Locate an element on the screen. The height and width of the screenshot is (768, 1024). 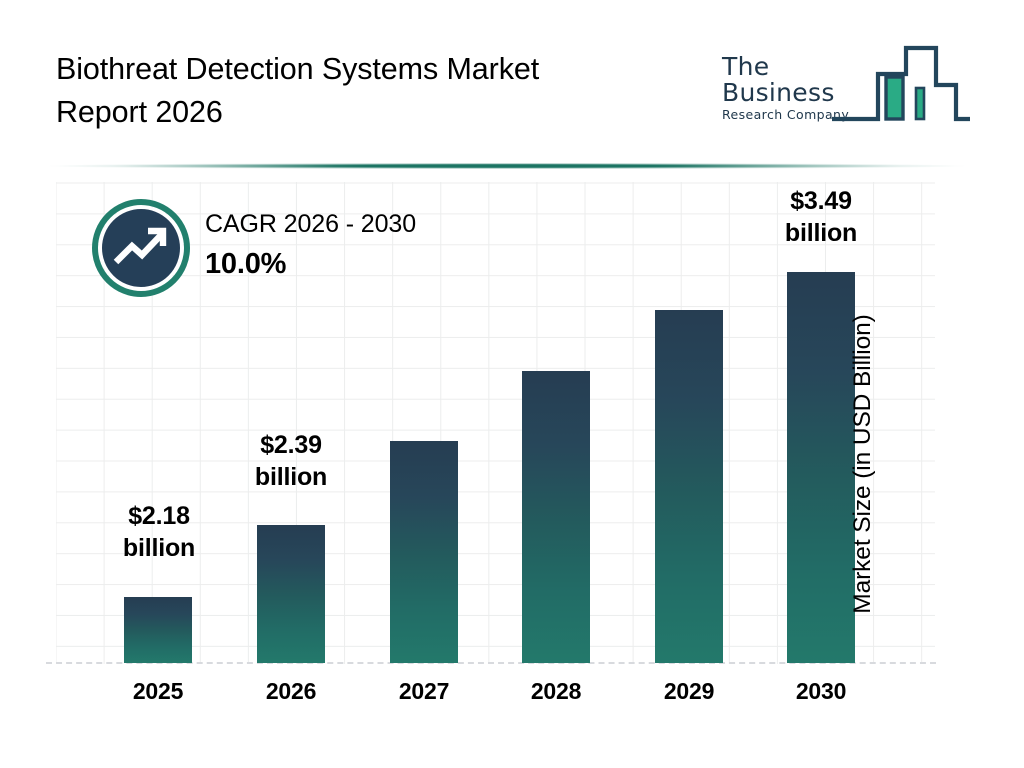
xtick-2025: 2025 is located at coordinates (158, 691).